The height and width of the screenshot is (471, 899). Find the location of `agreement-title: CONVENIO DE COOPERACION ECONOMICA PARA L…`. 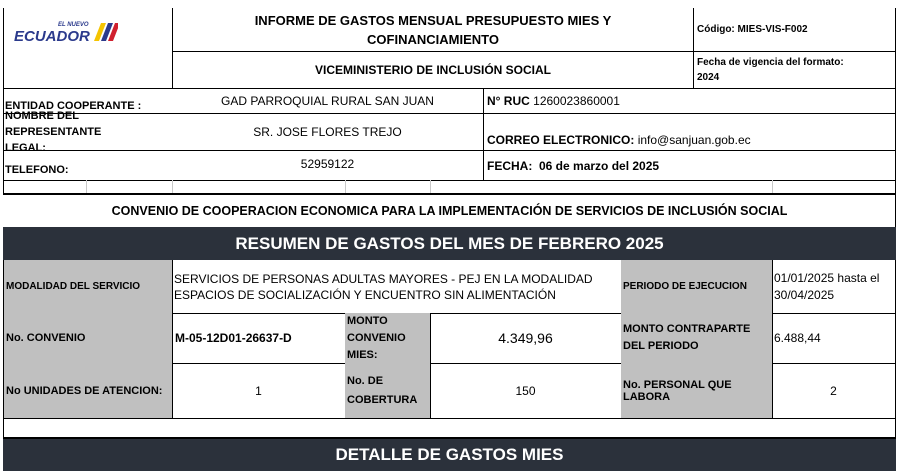

agreement-title: CONVENIO DE COOPERACION ECONOMICA PARA L… is located at coordinates (449, 211).